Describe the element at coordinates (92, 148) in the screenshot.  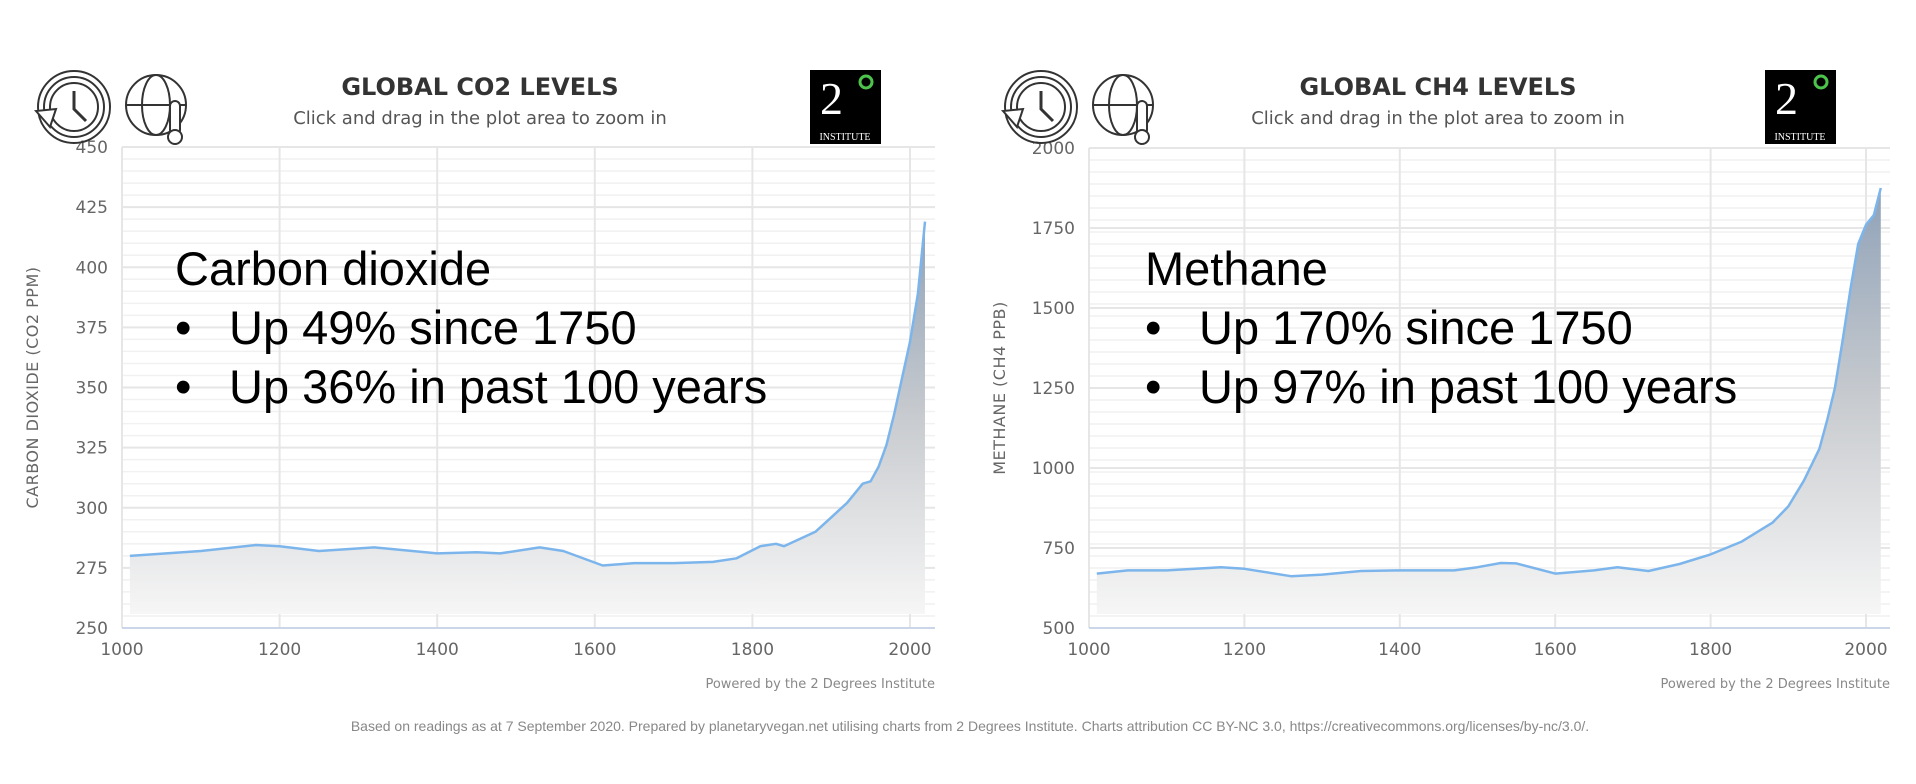
I see `y-tick-label: 450` at that location.